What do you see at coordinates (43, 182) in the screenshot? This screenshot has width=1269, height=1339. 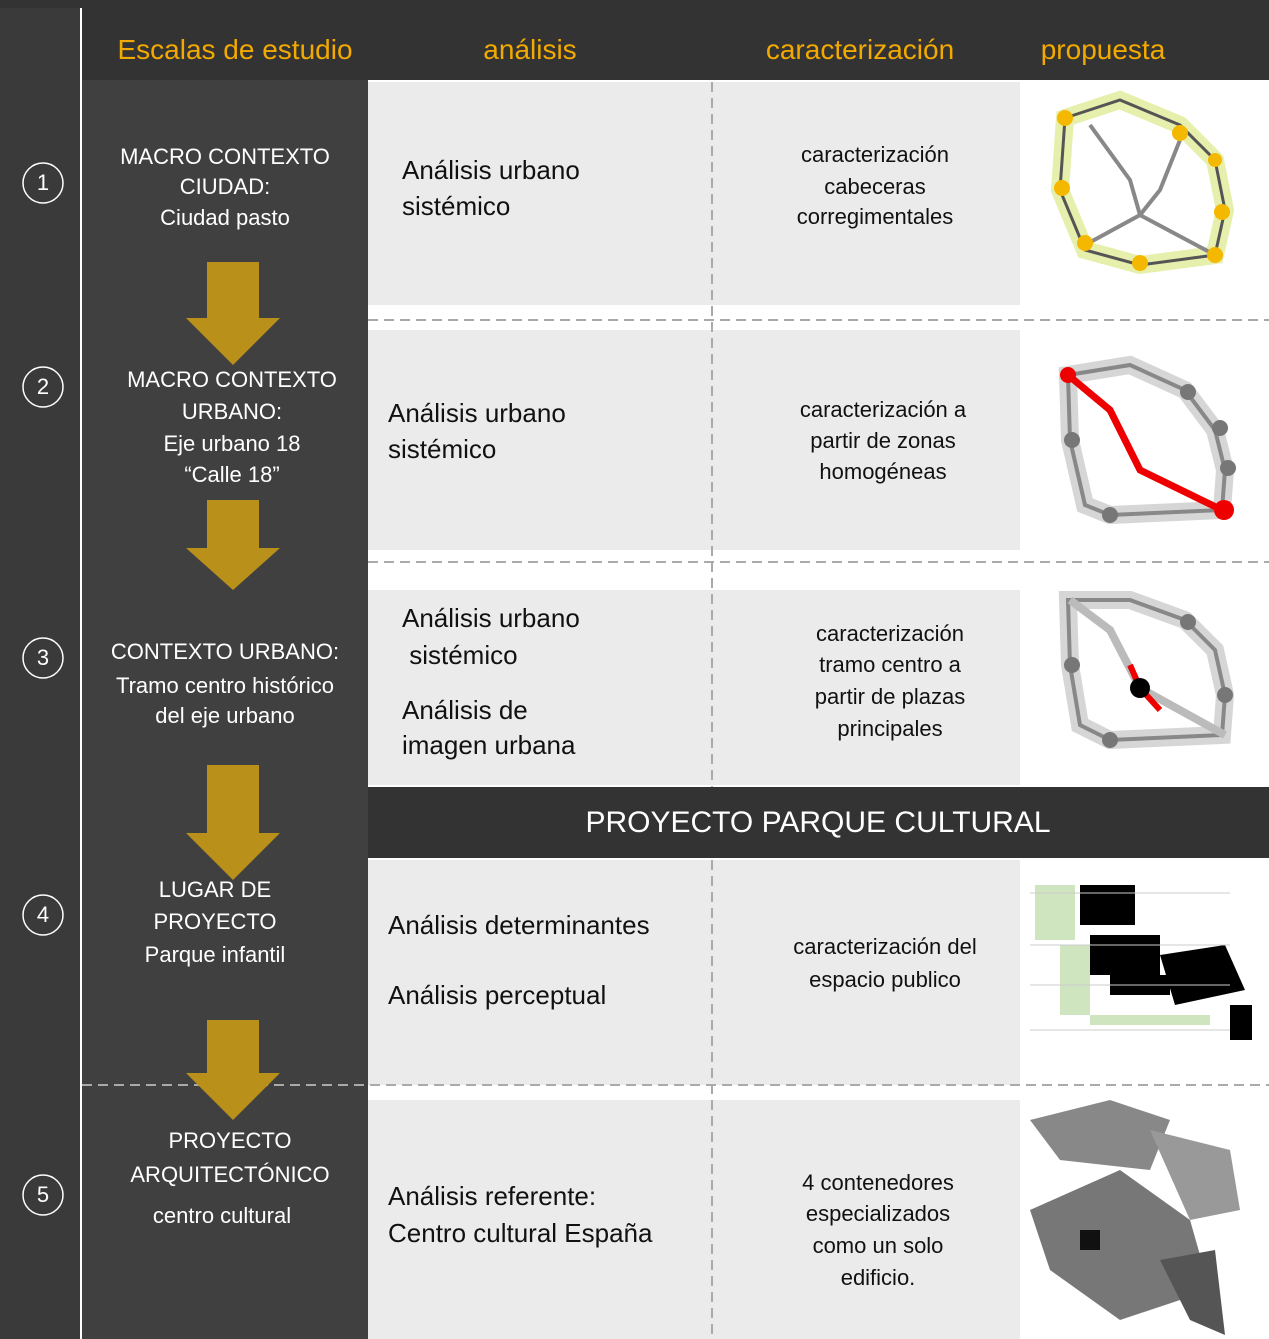 I see `row-number: 1` at bounding box center [43, 182].